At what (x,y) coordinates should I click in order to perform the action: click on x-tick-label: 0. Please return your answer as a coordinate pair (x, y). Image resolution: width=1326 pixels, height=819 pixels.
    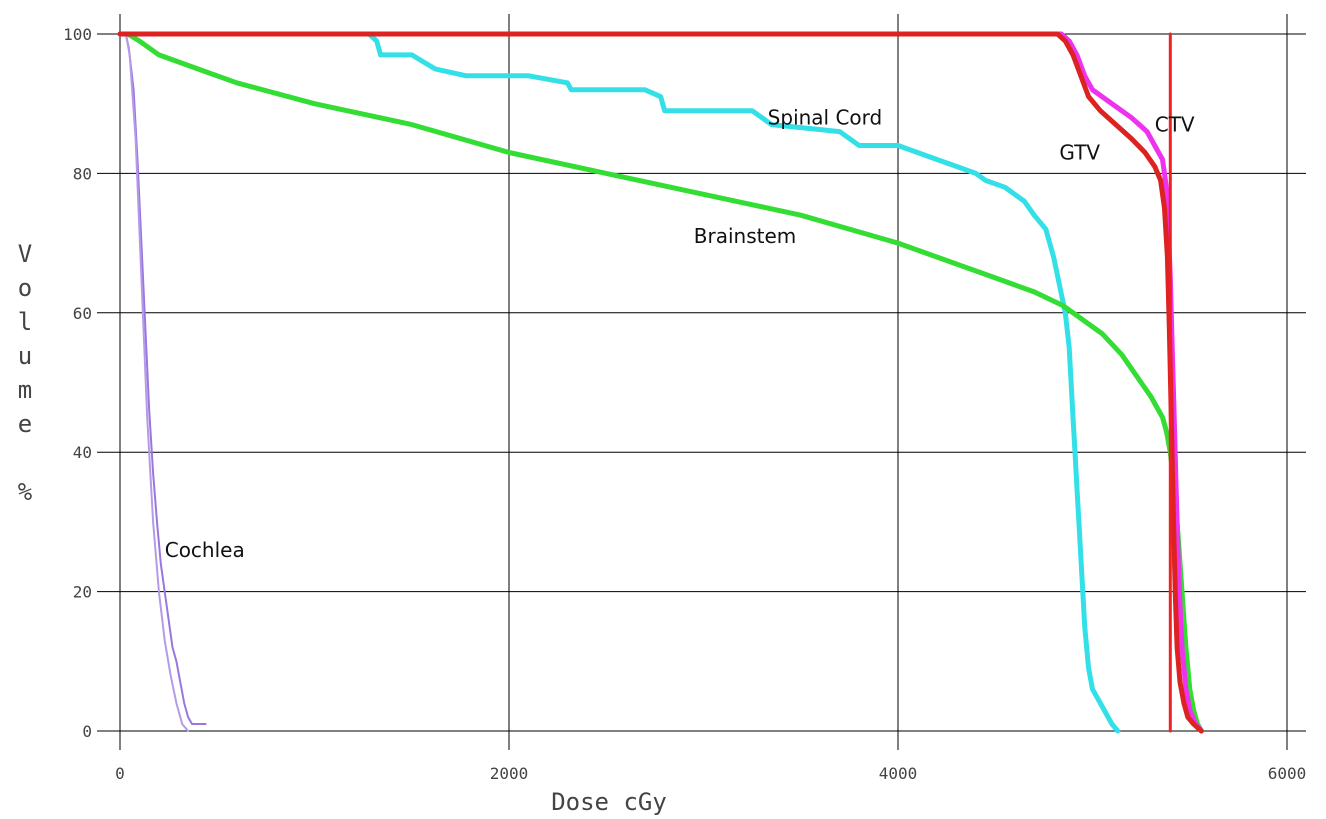
    Looking at the image, I should click on (120, 773).